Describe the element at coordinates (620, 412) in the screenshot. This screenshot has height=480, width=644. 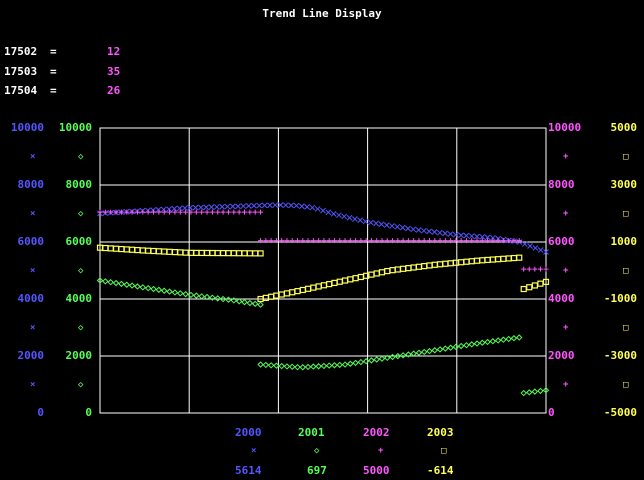
I see `right-outer-axis-tick-label: -5000` at that location.